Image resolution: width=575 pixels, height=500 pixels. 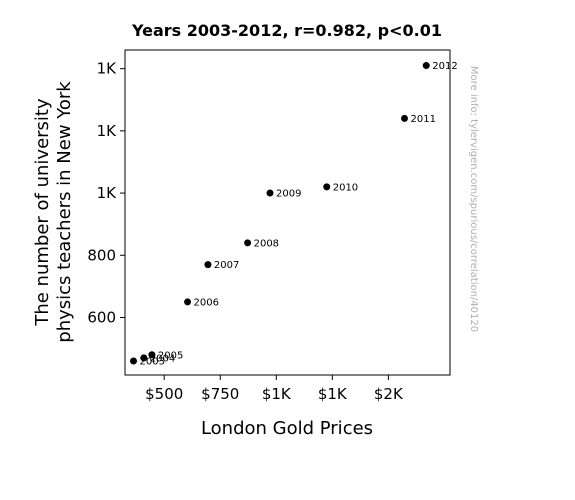 I want to click on x-tick-label-3: $1K, so click(x=333, y=394).